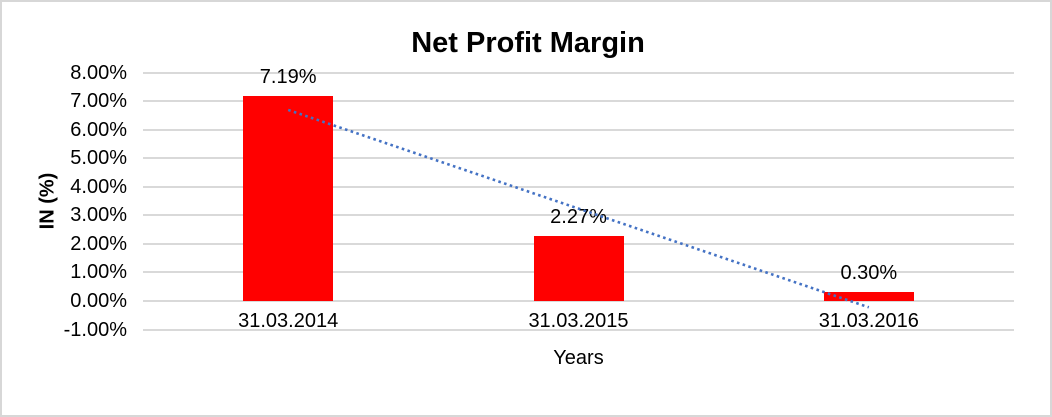 The width and height of the screenshot is (1052, 417). Describe the element at coordinates (98, 101) in the screenshot. I see `y-tick-label: 7.00%` at that location.